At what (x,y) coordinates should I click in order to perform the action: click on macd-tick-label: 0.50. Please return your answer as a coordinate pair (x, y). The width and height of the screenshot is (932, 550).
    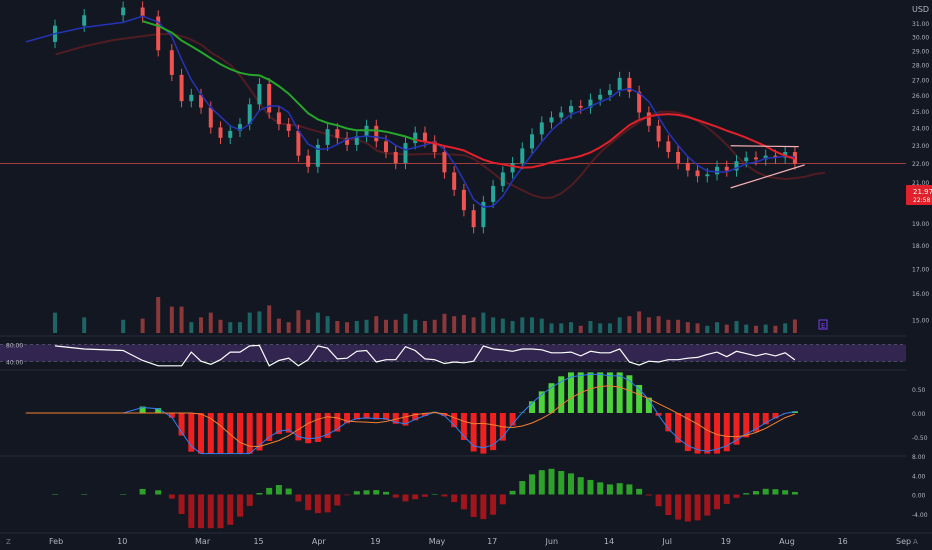
    Looking at the image, I should click on (919, 390).